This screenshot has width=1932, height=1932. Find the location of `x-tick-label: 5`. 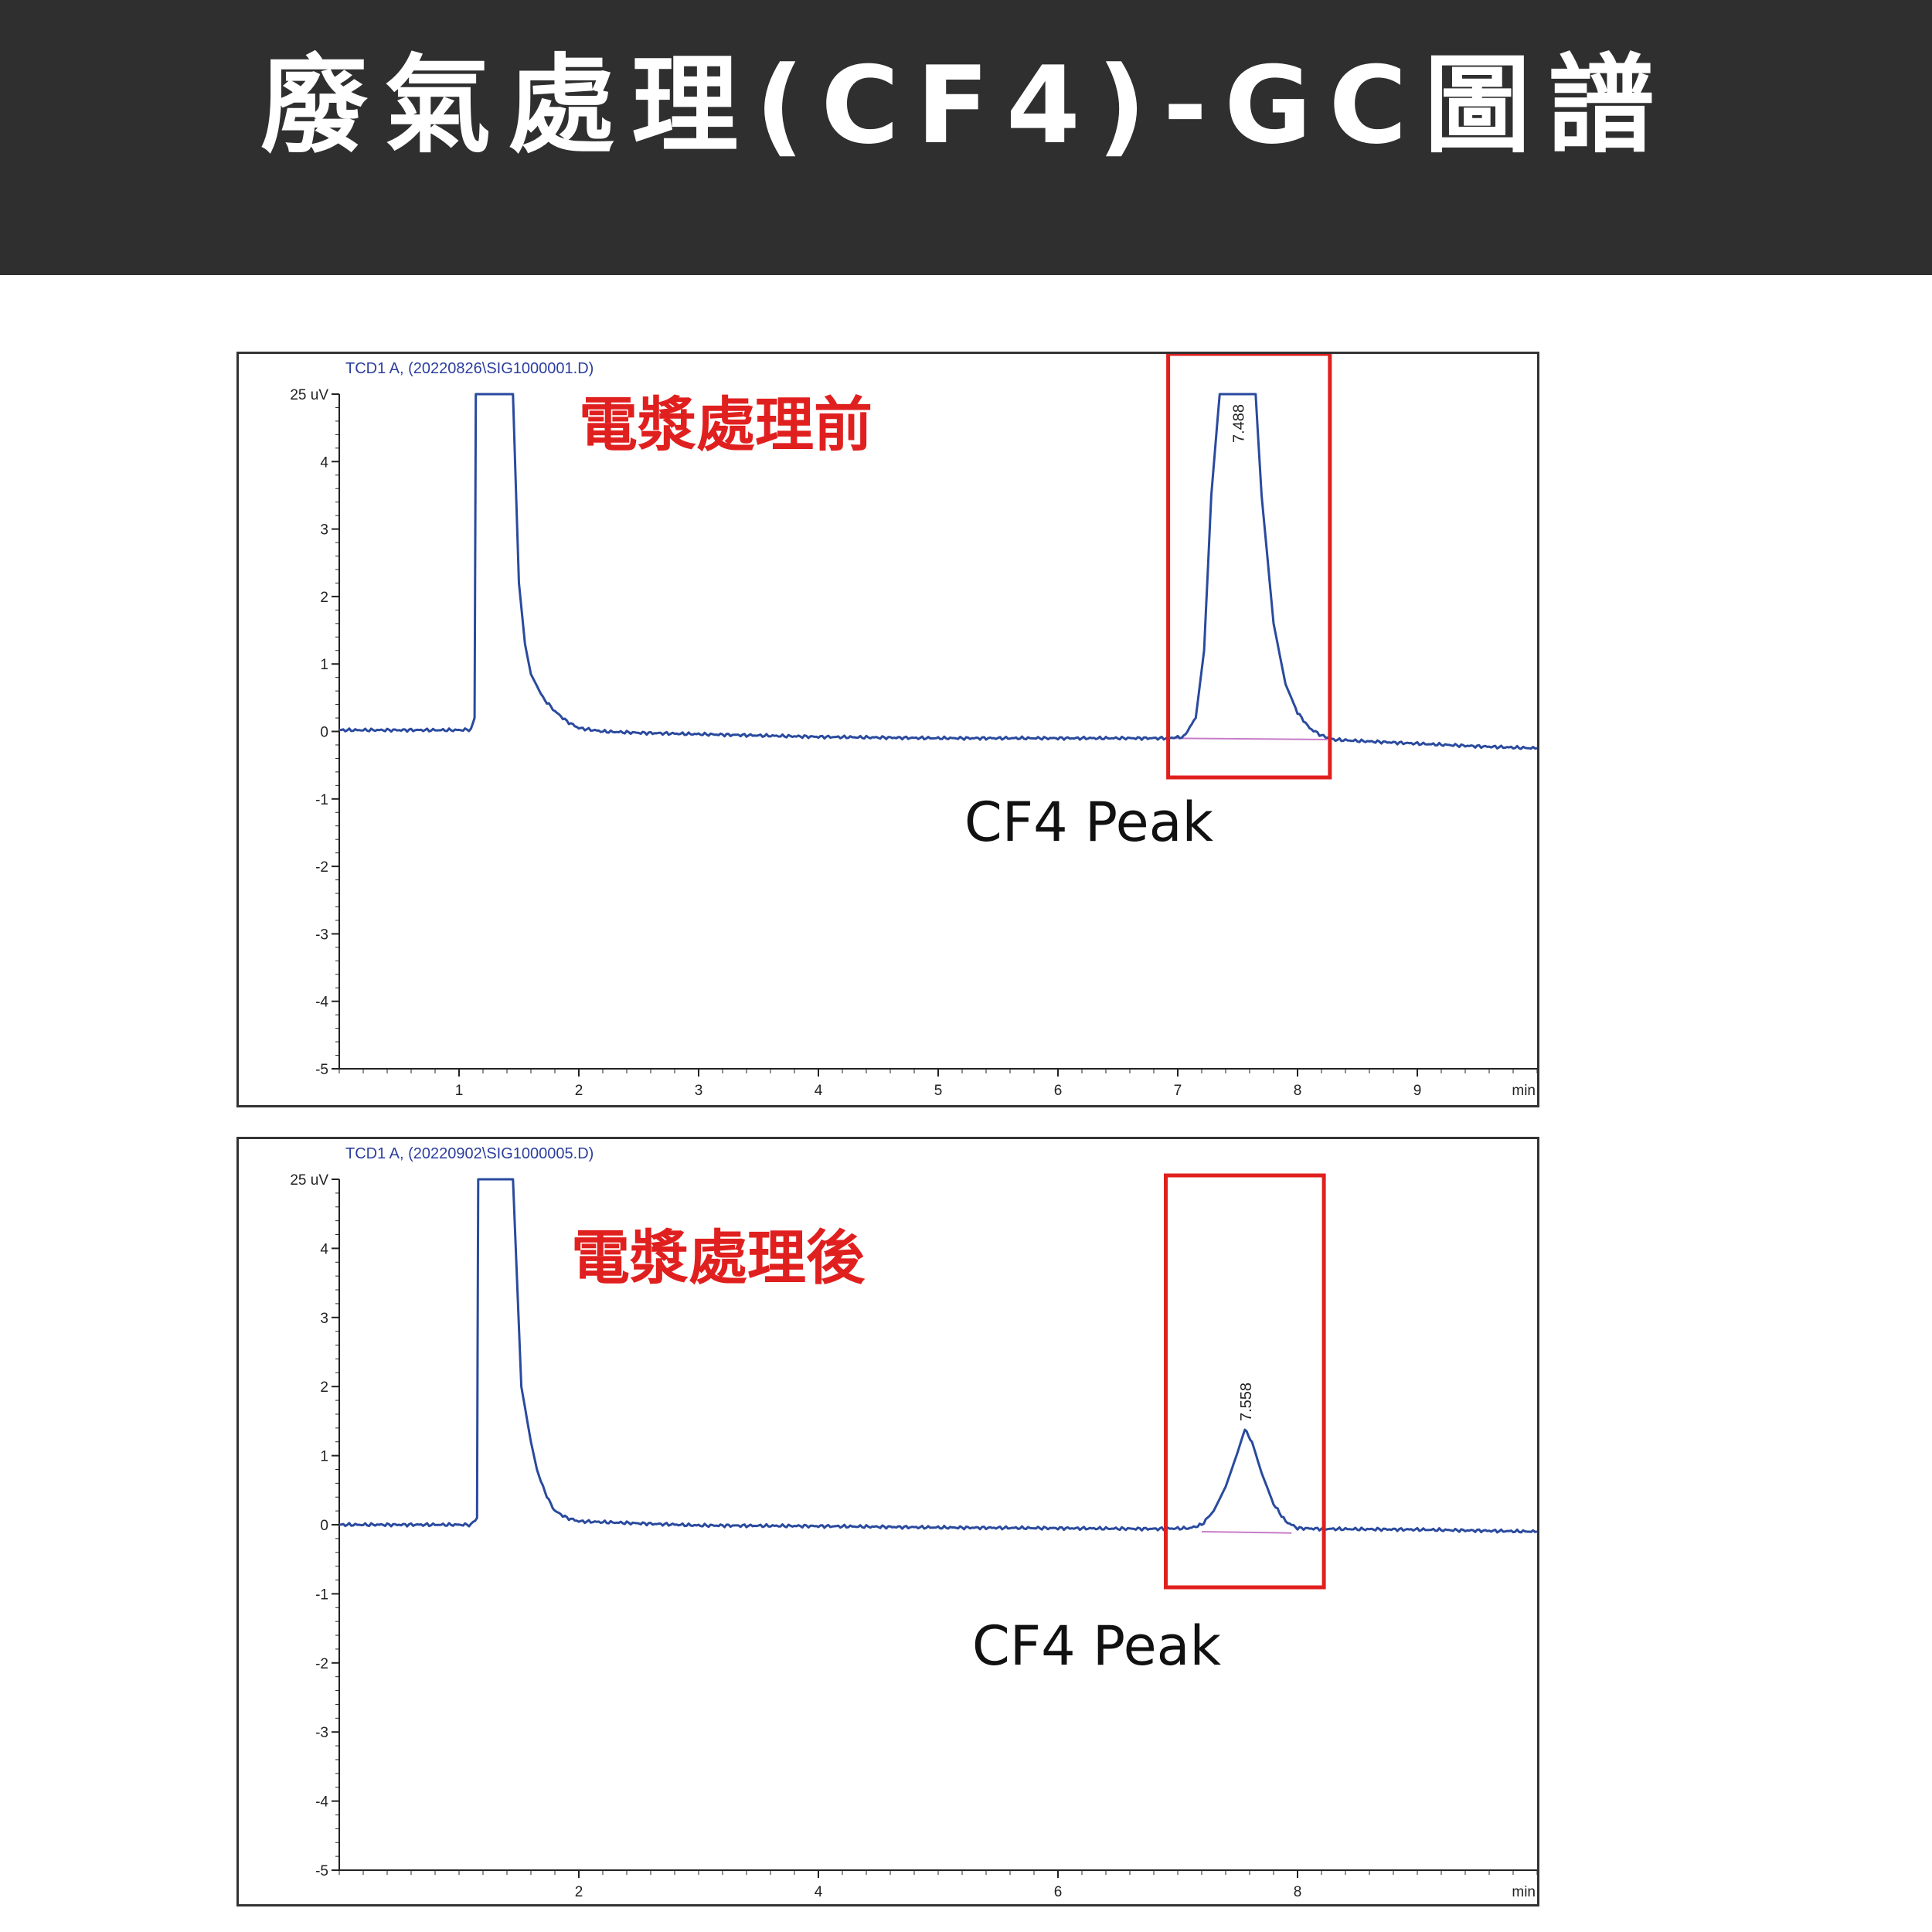

x-tick-label: 5 is located at coordinates (939, 1091).